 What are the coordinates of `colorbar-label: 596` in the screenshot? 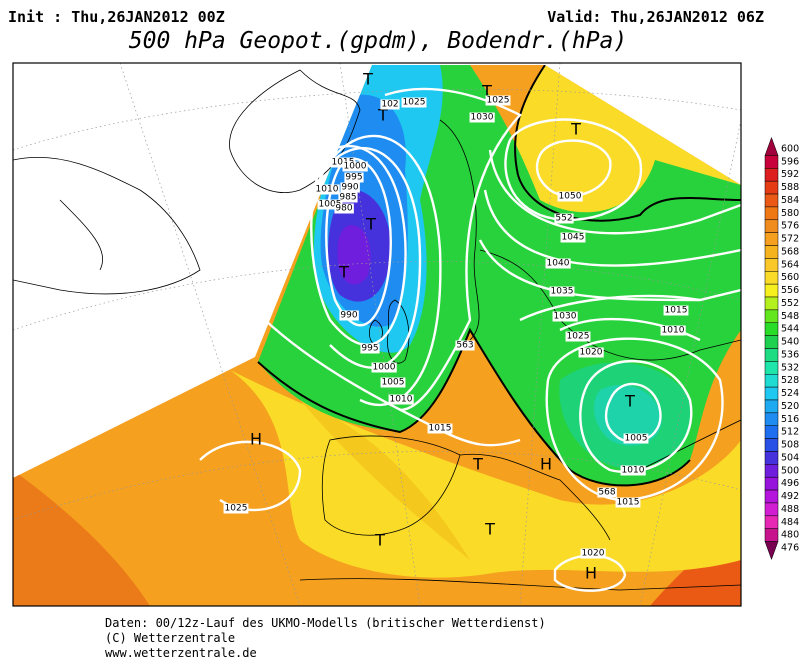 It's located at (790, 161).